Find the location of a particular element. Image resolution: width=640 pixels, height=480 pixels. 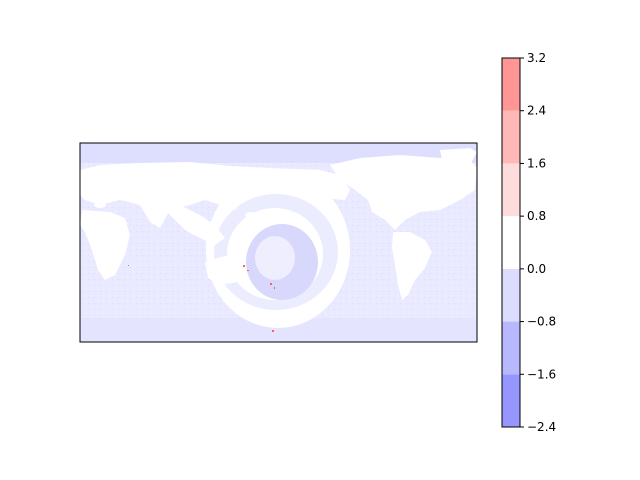

colorbar-tick-label: −2.4 is located at coordinates (541, 427).